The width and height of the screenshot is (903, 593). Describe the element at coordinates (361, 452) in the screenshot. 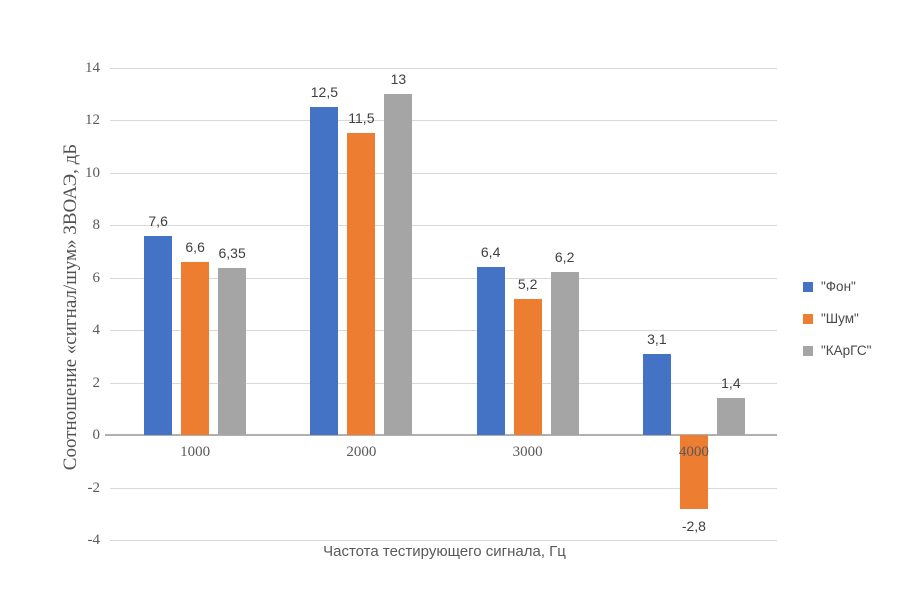

I see `x-category-label-2000: 2000` at that location.